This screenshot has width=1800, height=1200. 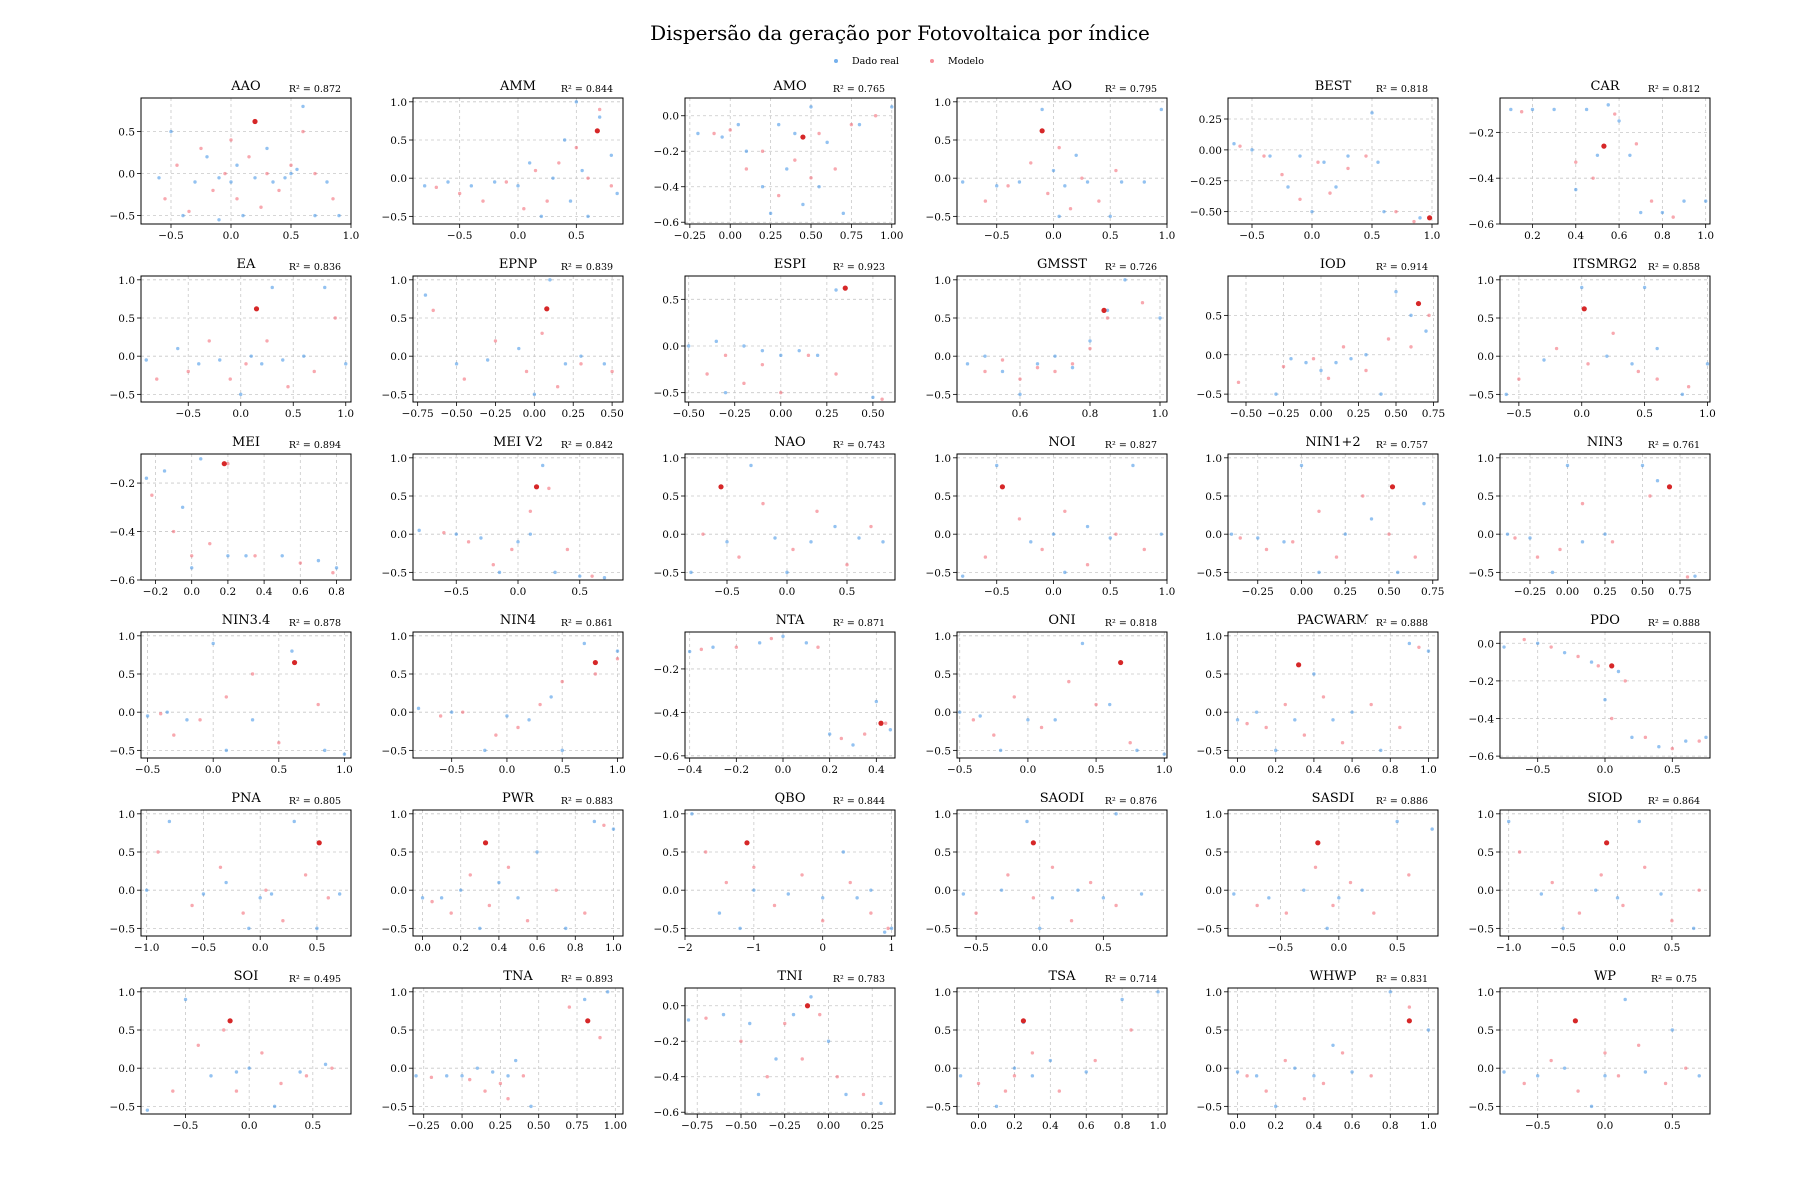 What do you see at coordinates (785, 1126) in the screenshot?
I see `x-tick-label: −0.25` at bounding box center [785, 1126].